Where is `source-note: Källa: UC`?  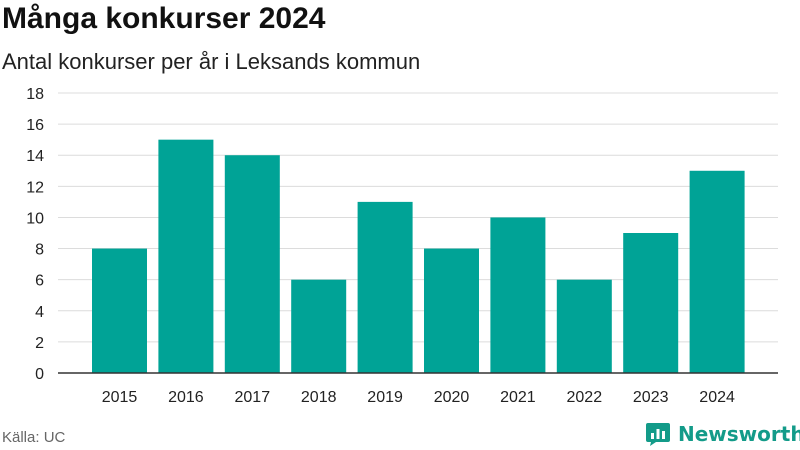 source-note: Källa: UC is located at coordinates (34, 437).